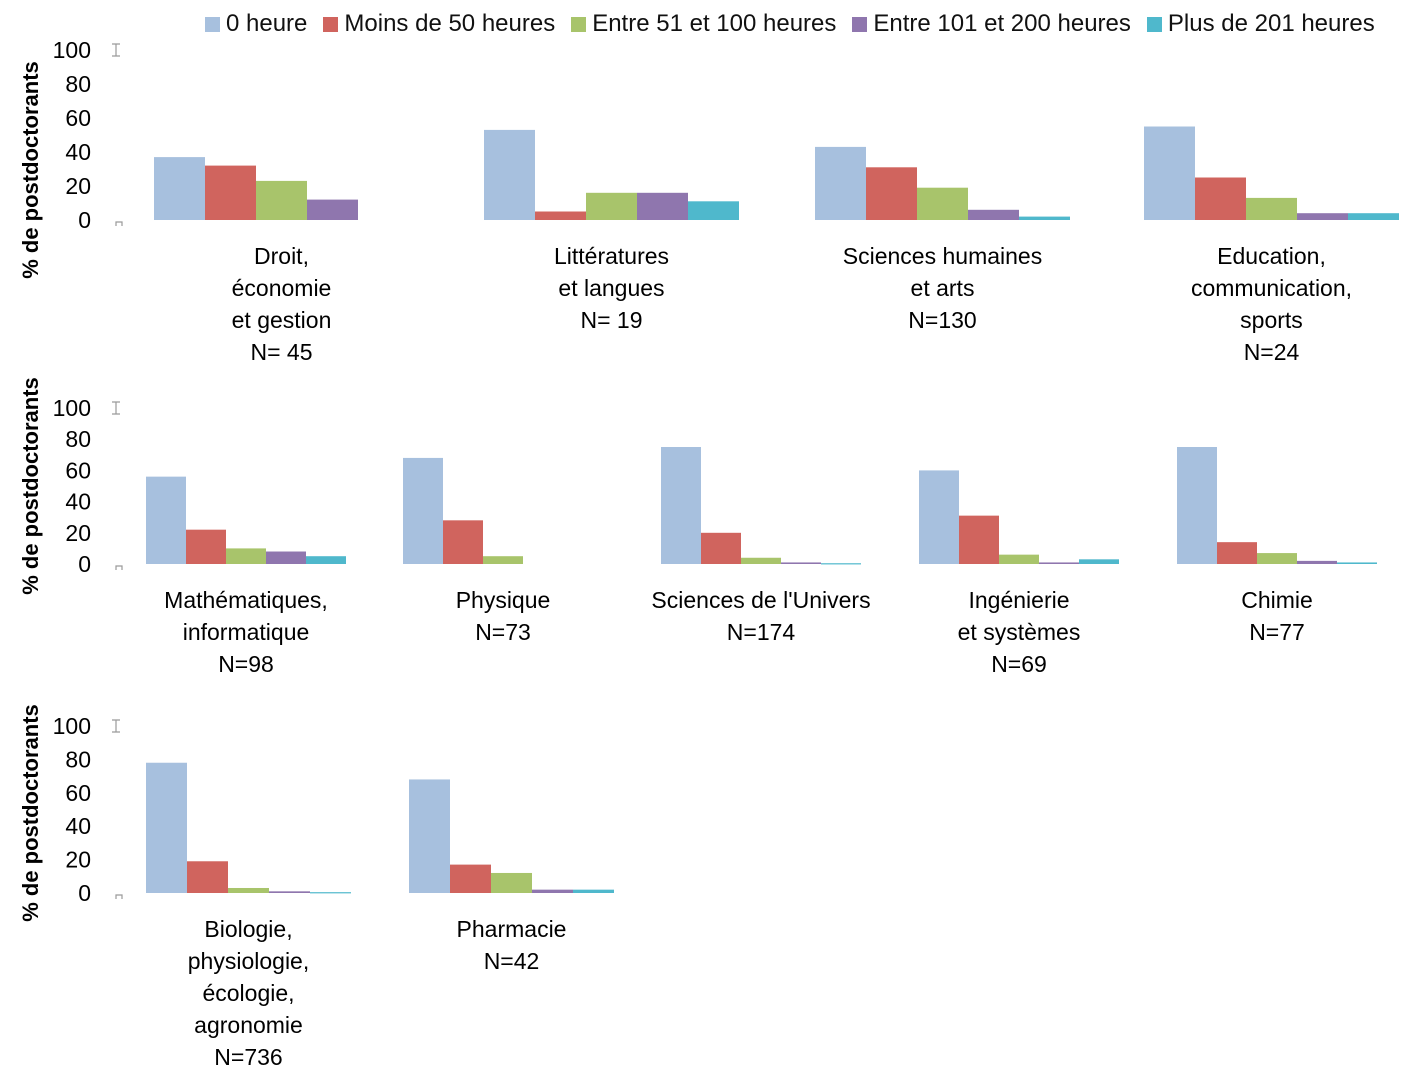 This screenshot has width=1403, height=1073. What do you see at coordinates (248, 961) in the screenshot?
I see `category-label: physiologie,` at bounding box center [248, 961].